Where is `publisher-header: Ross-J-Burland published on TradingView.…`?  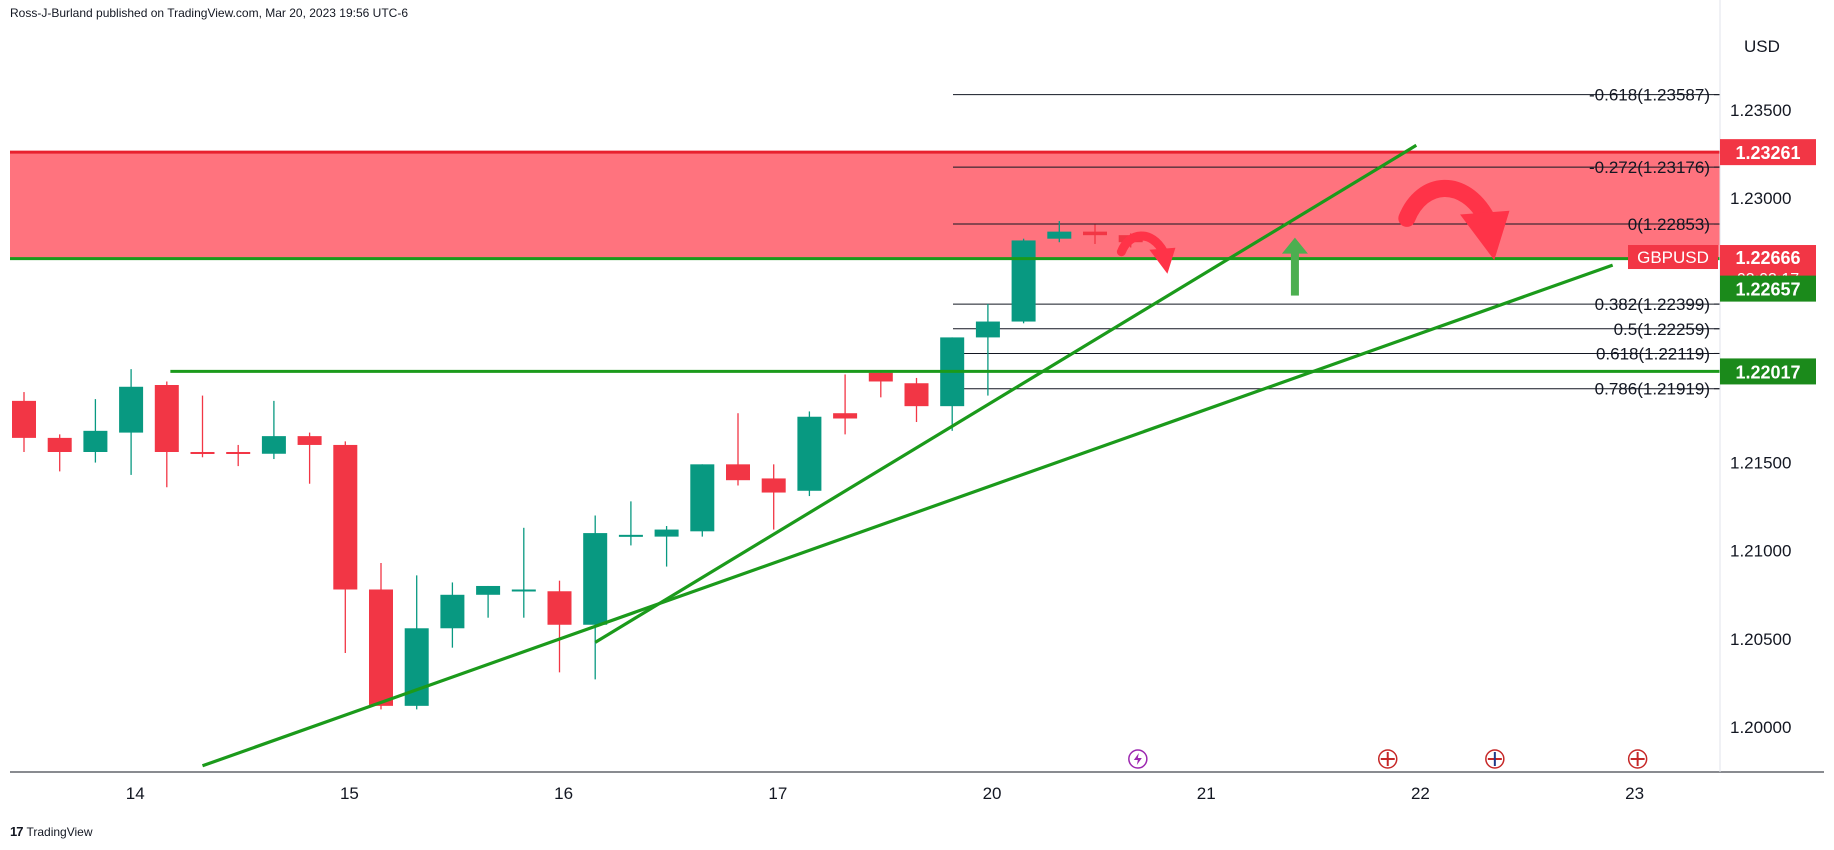
publisher-header: Ross-J-Burland published on TradingView.… is located at coordinates (209, 13).